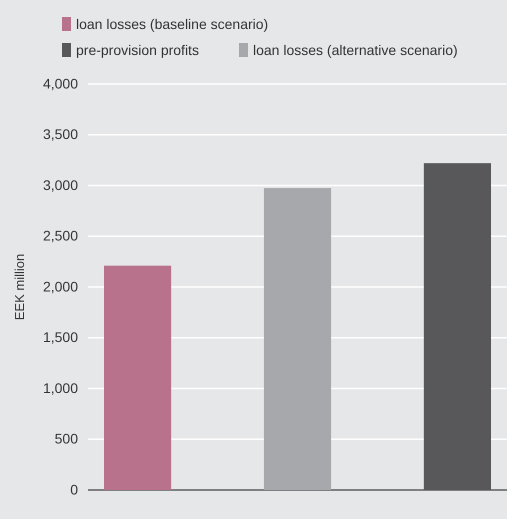 Image resolution: width=507 pixels, height=519 pixels. Describe the element at coordinates (60, 337) in the screenshot. I see `y-tick-label: 1,500` at that location.